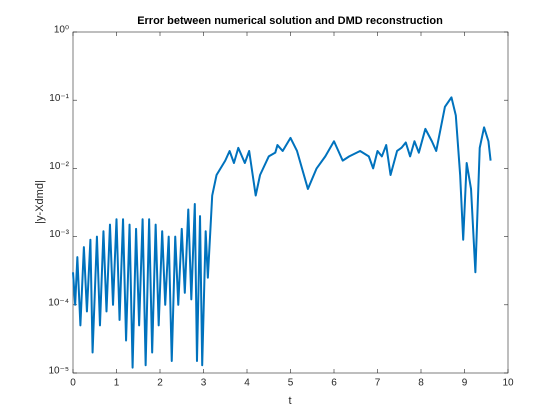 The image size is (560, 420). Describe the element at coordinates (59, 234) in the screenshot. I see `y-tick-label: 10⁻³` at that location.